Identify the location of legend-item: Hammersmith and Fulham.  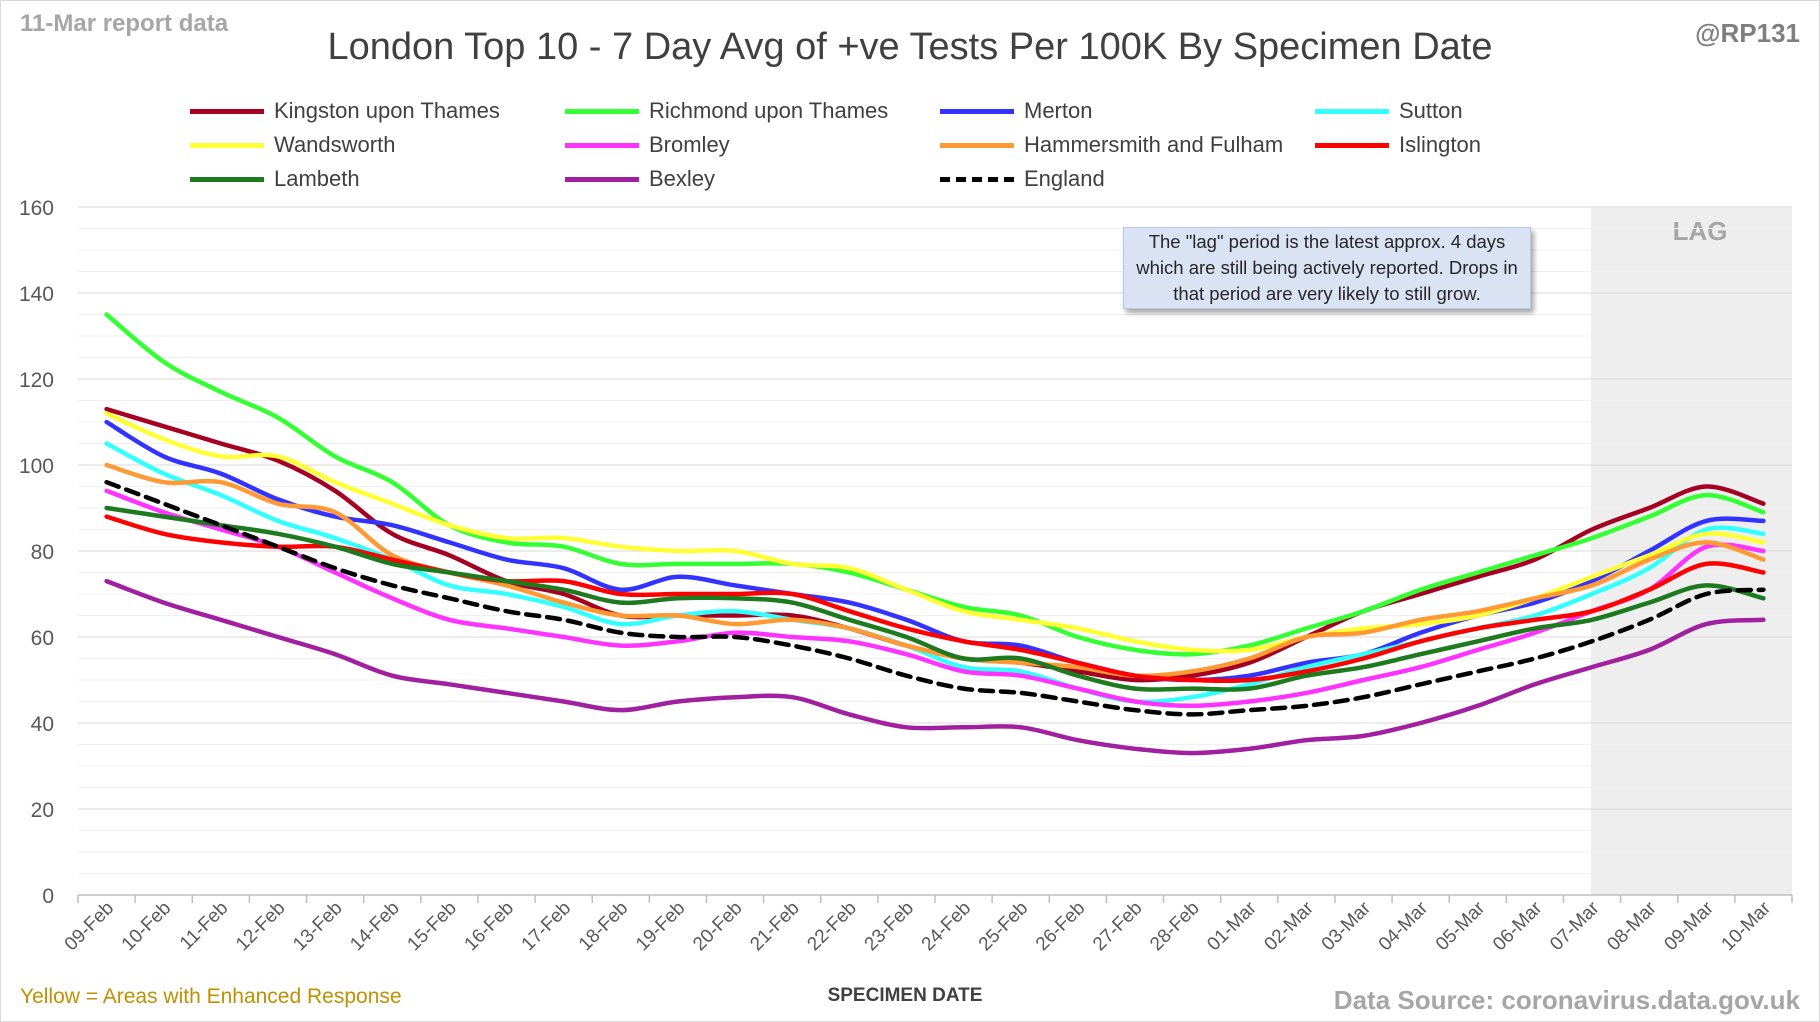
(1111, 145).